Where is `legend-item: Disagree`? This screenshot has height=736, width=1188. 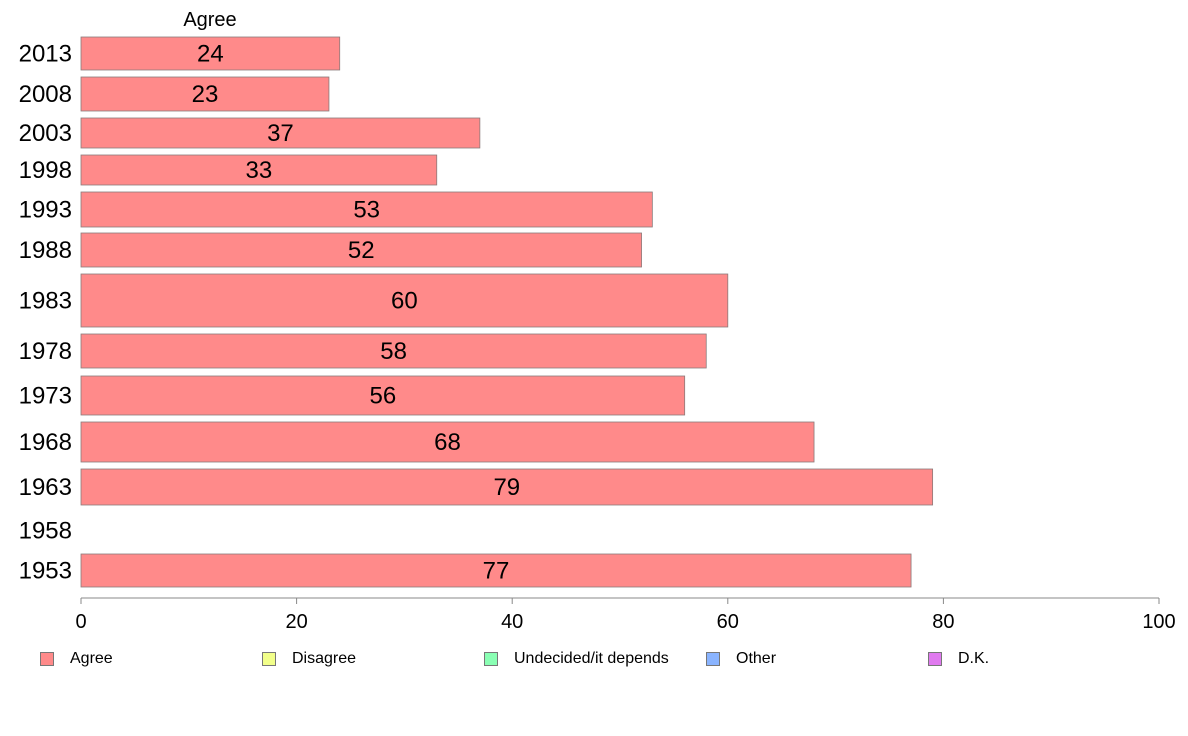
legend-item: Disagree is located at coordinates (309, 659).